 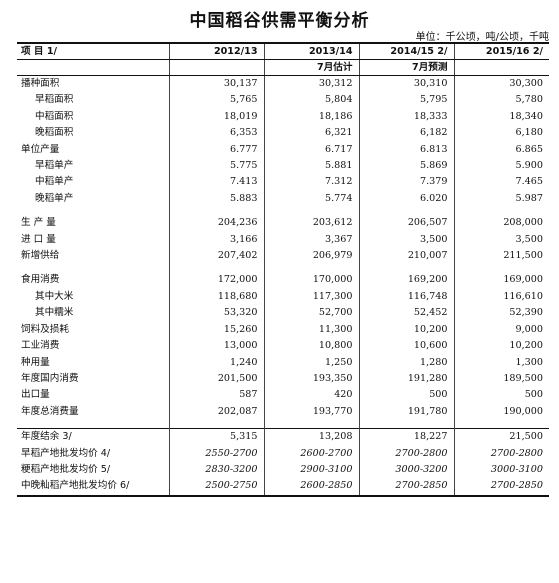 What do you see at coordinates (406, 346) in the screenshot?
I see `row-value: 10,600` at bounding box center [406, 346].